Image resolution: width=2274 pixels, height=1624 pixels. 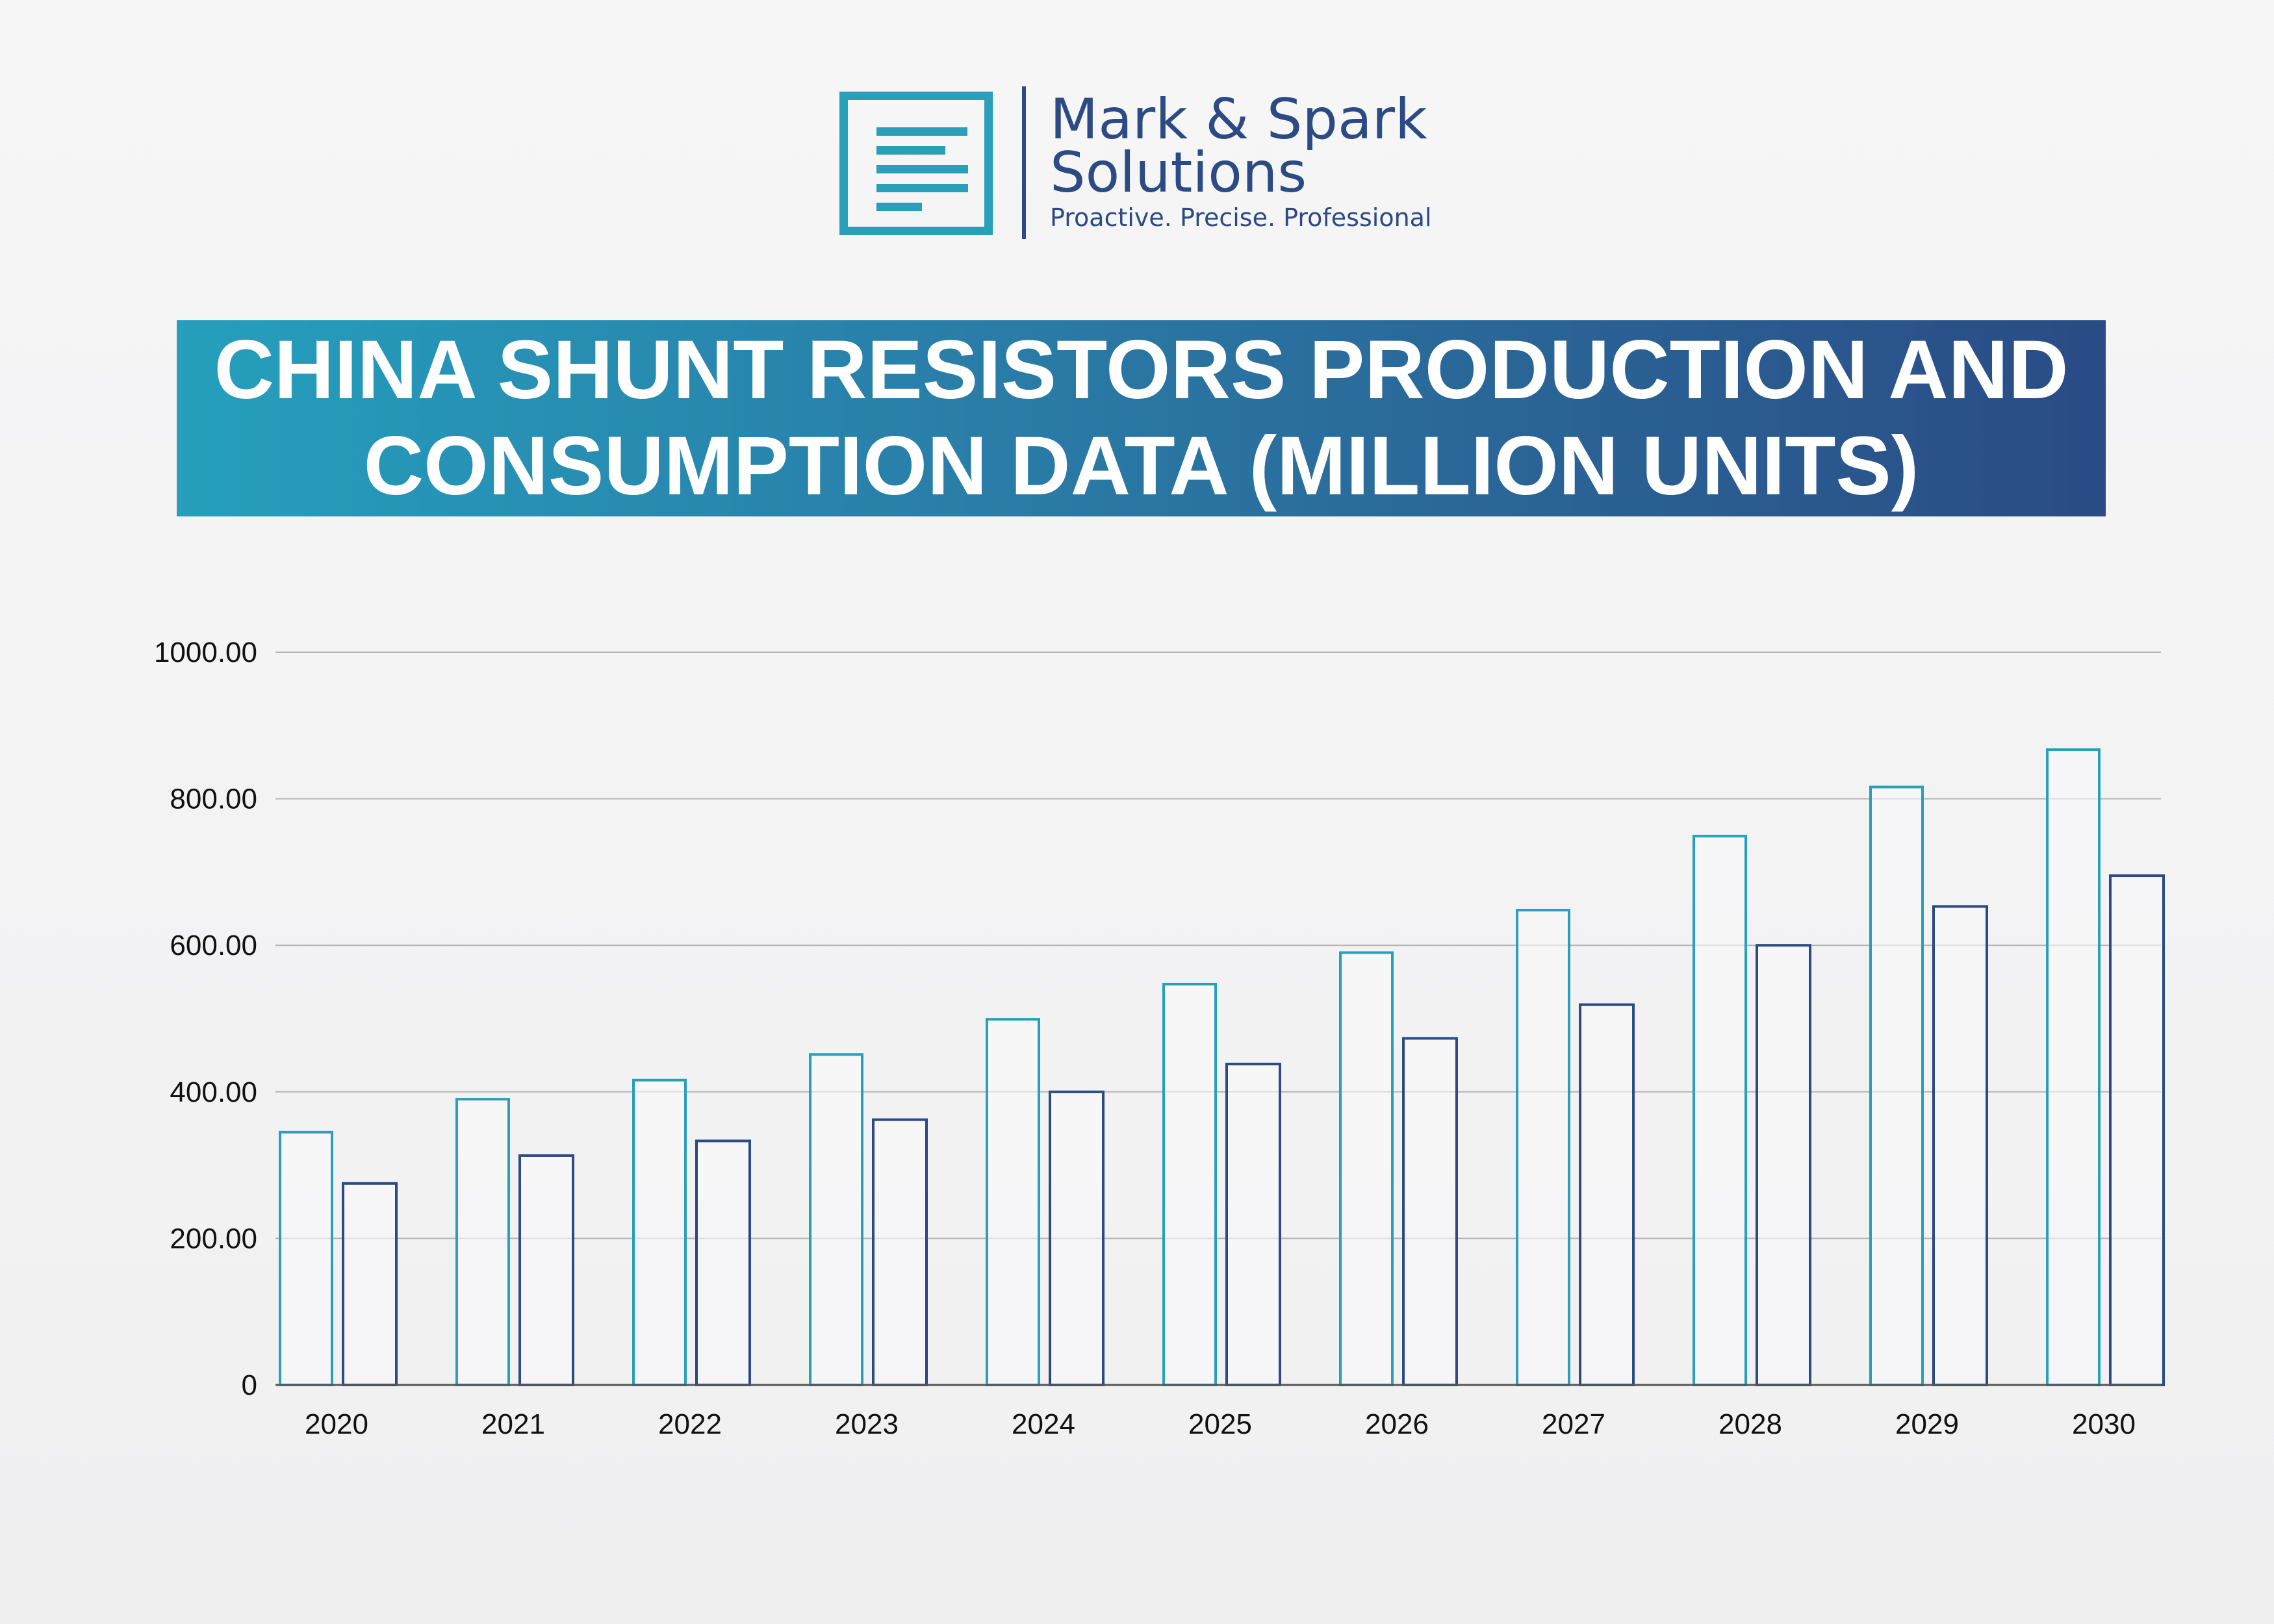 I want to click on x-tick-label: 2024, so click(x=1043, y=1424).